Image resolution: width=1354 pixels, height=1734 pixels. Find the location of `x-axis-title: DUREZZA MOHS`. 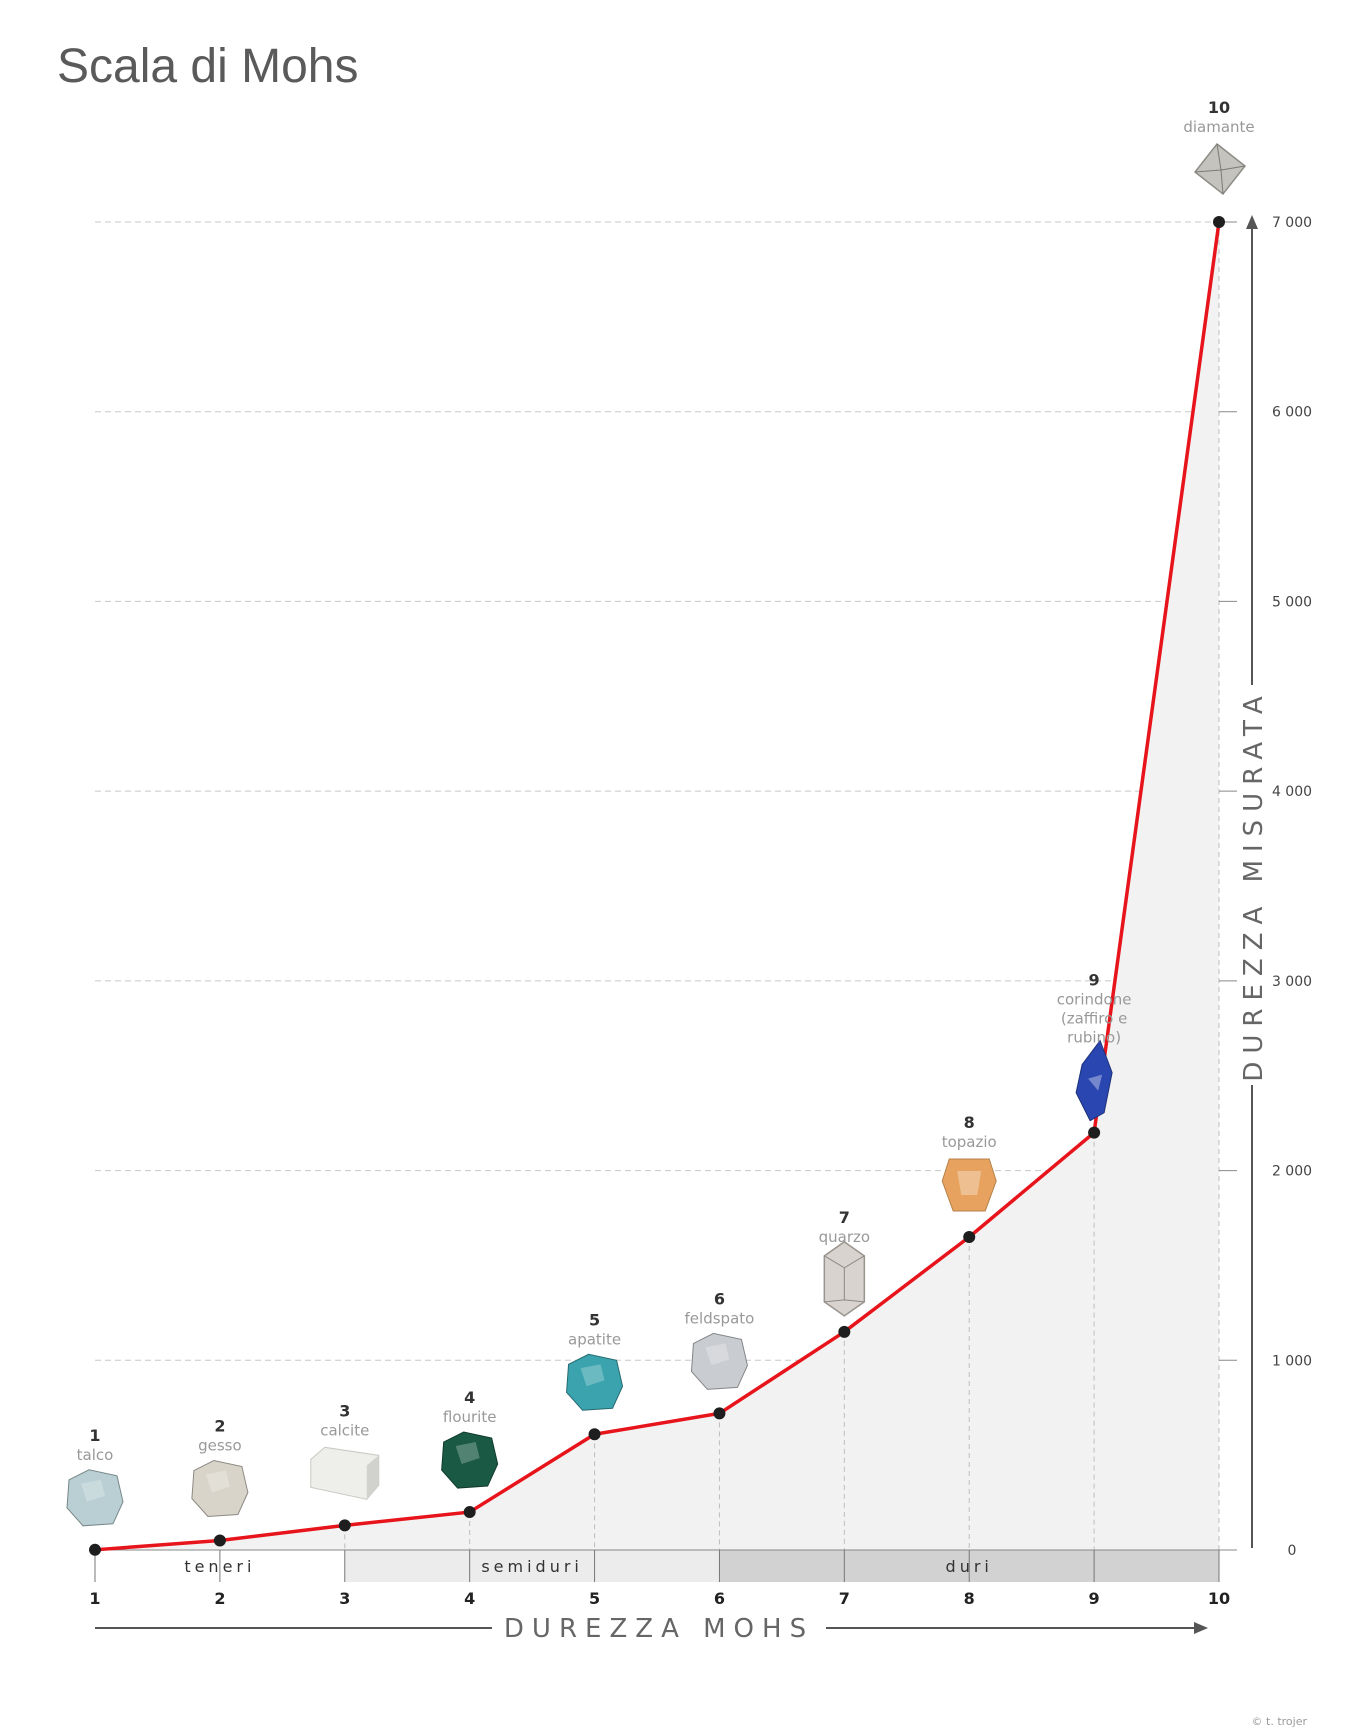

x-axis-title: DUREZZA MOHS is located at coordinates (659, 1629).